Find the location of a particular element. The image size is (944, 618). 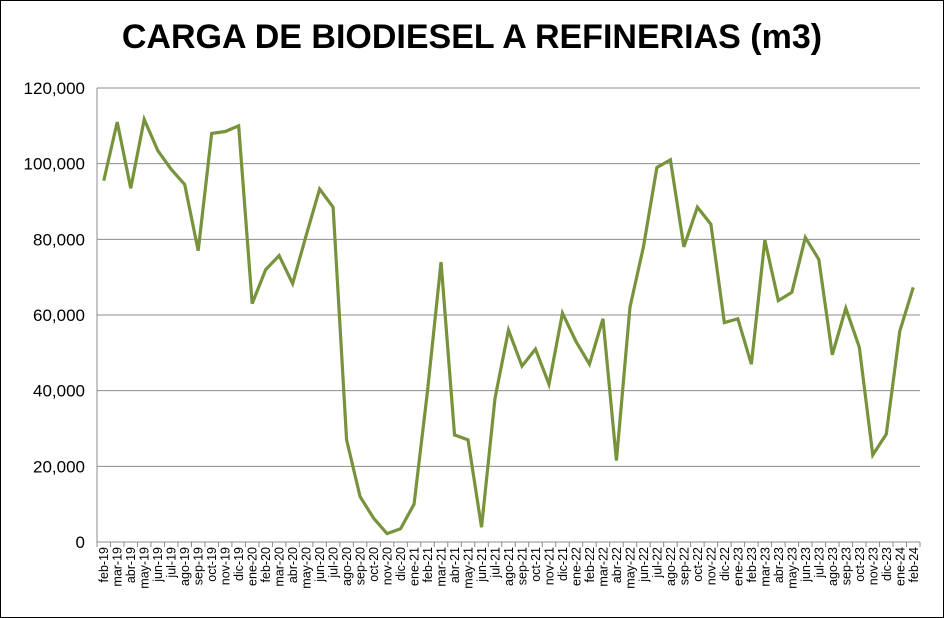

x-tick-label: jun-22 is located at coordinates (644, 565).